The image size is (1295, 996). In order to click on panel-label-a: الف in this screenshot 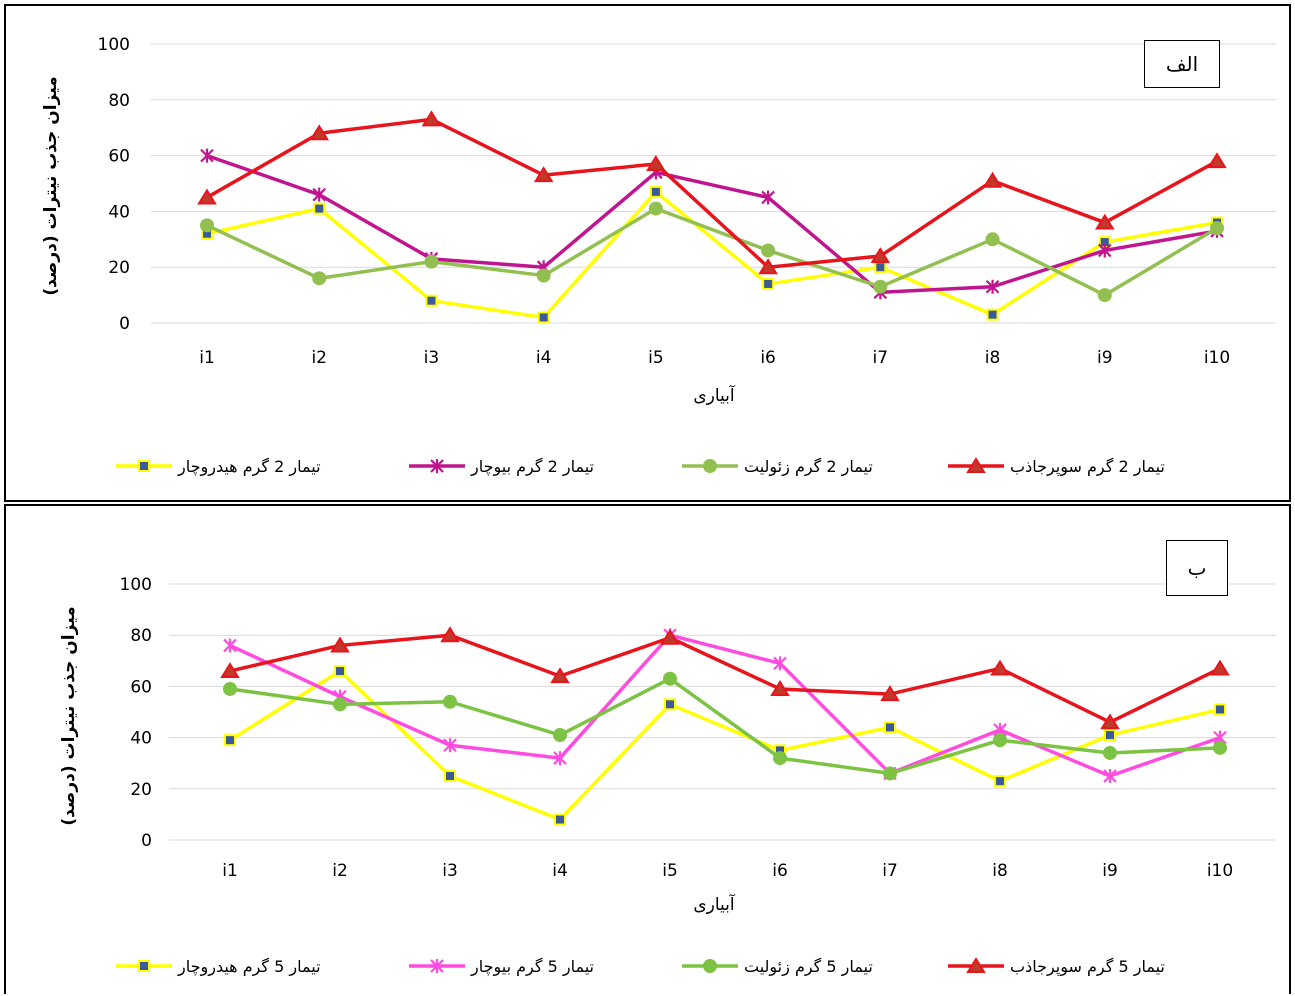, I will do `click(1182, 64)`.